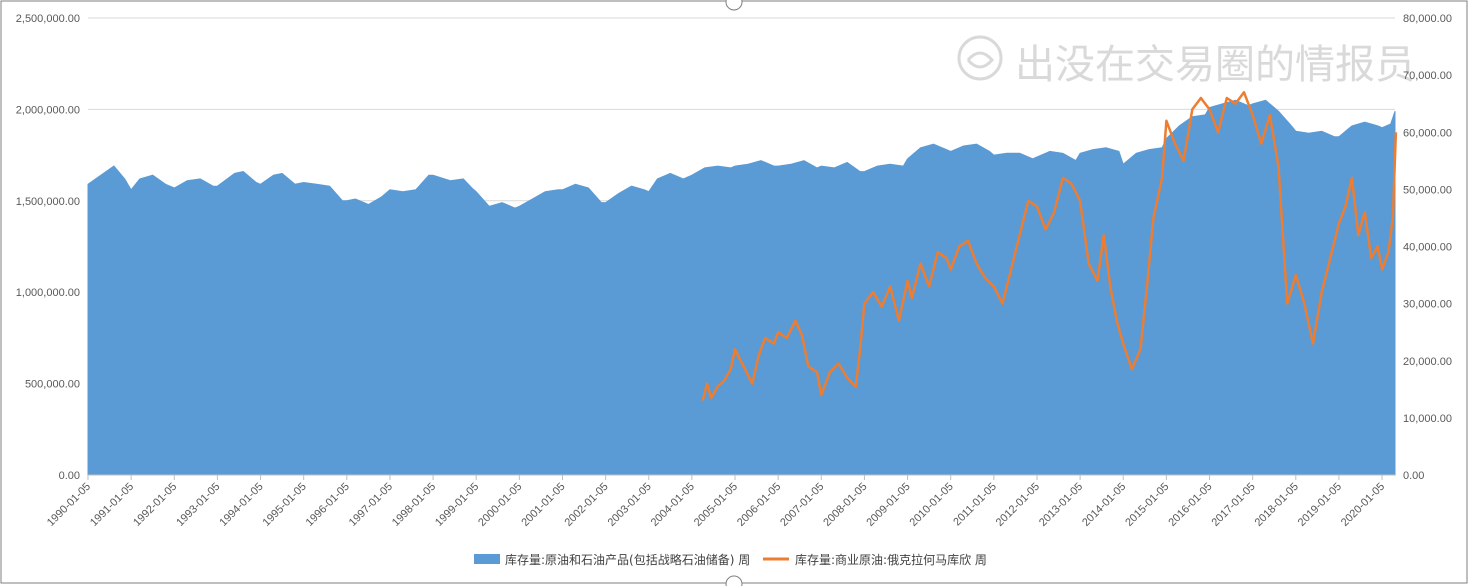 The width and height of the screenshot is (1470, 586). Describe the element at coordinates (1427, 190) in the screenshot. I see `y-right-tick-label: 50,000.00` at that location.